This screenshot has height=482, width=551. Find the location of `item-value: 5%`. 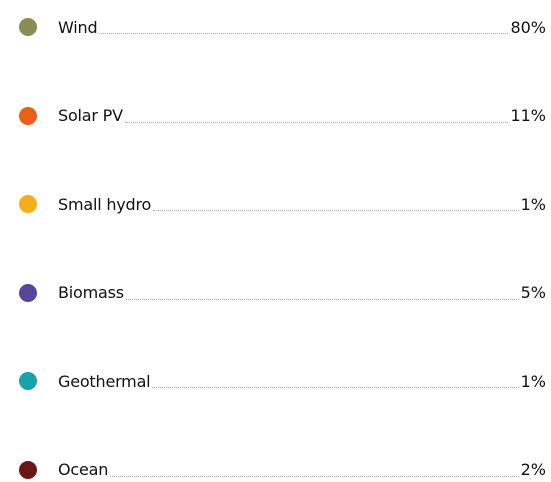

item-value: 5% is located at coordinates (533, 293).